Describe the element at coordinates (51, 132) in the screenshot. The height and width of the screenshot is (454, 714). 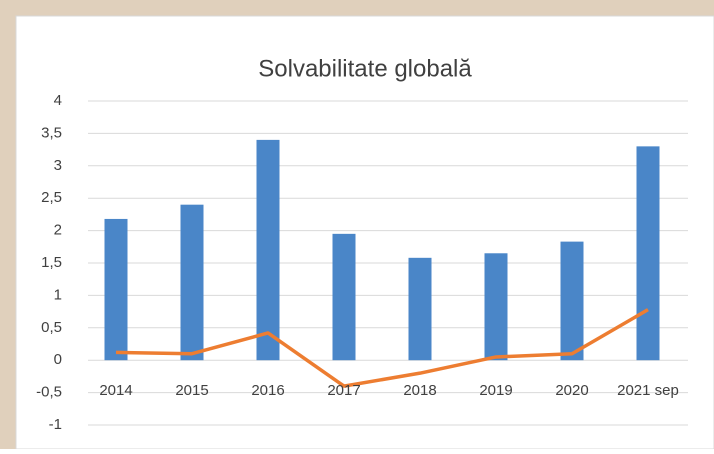
I see `y-tick-label: 3,5` at that location.